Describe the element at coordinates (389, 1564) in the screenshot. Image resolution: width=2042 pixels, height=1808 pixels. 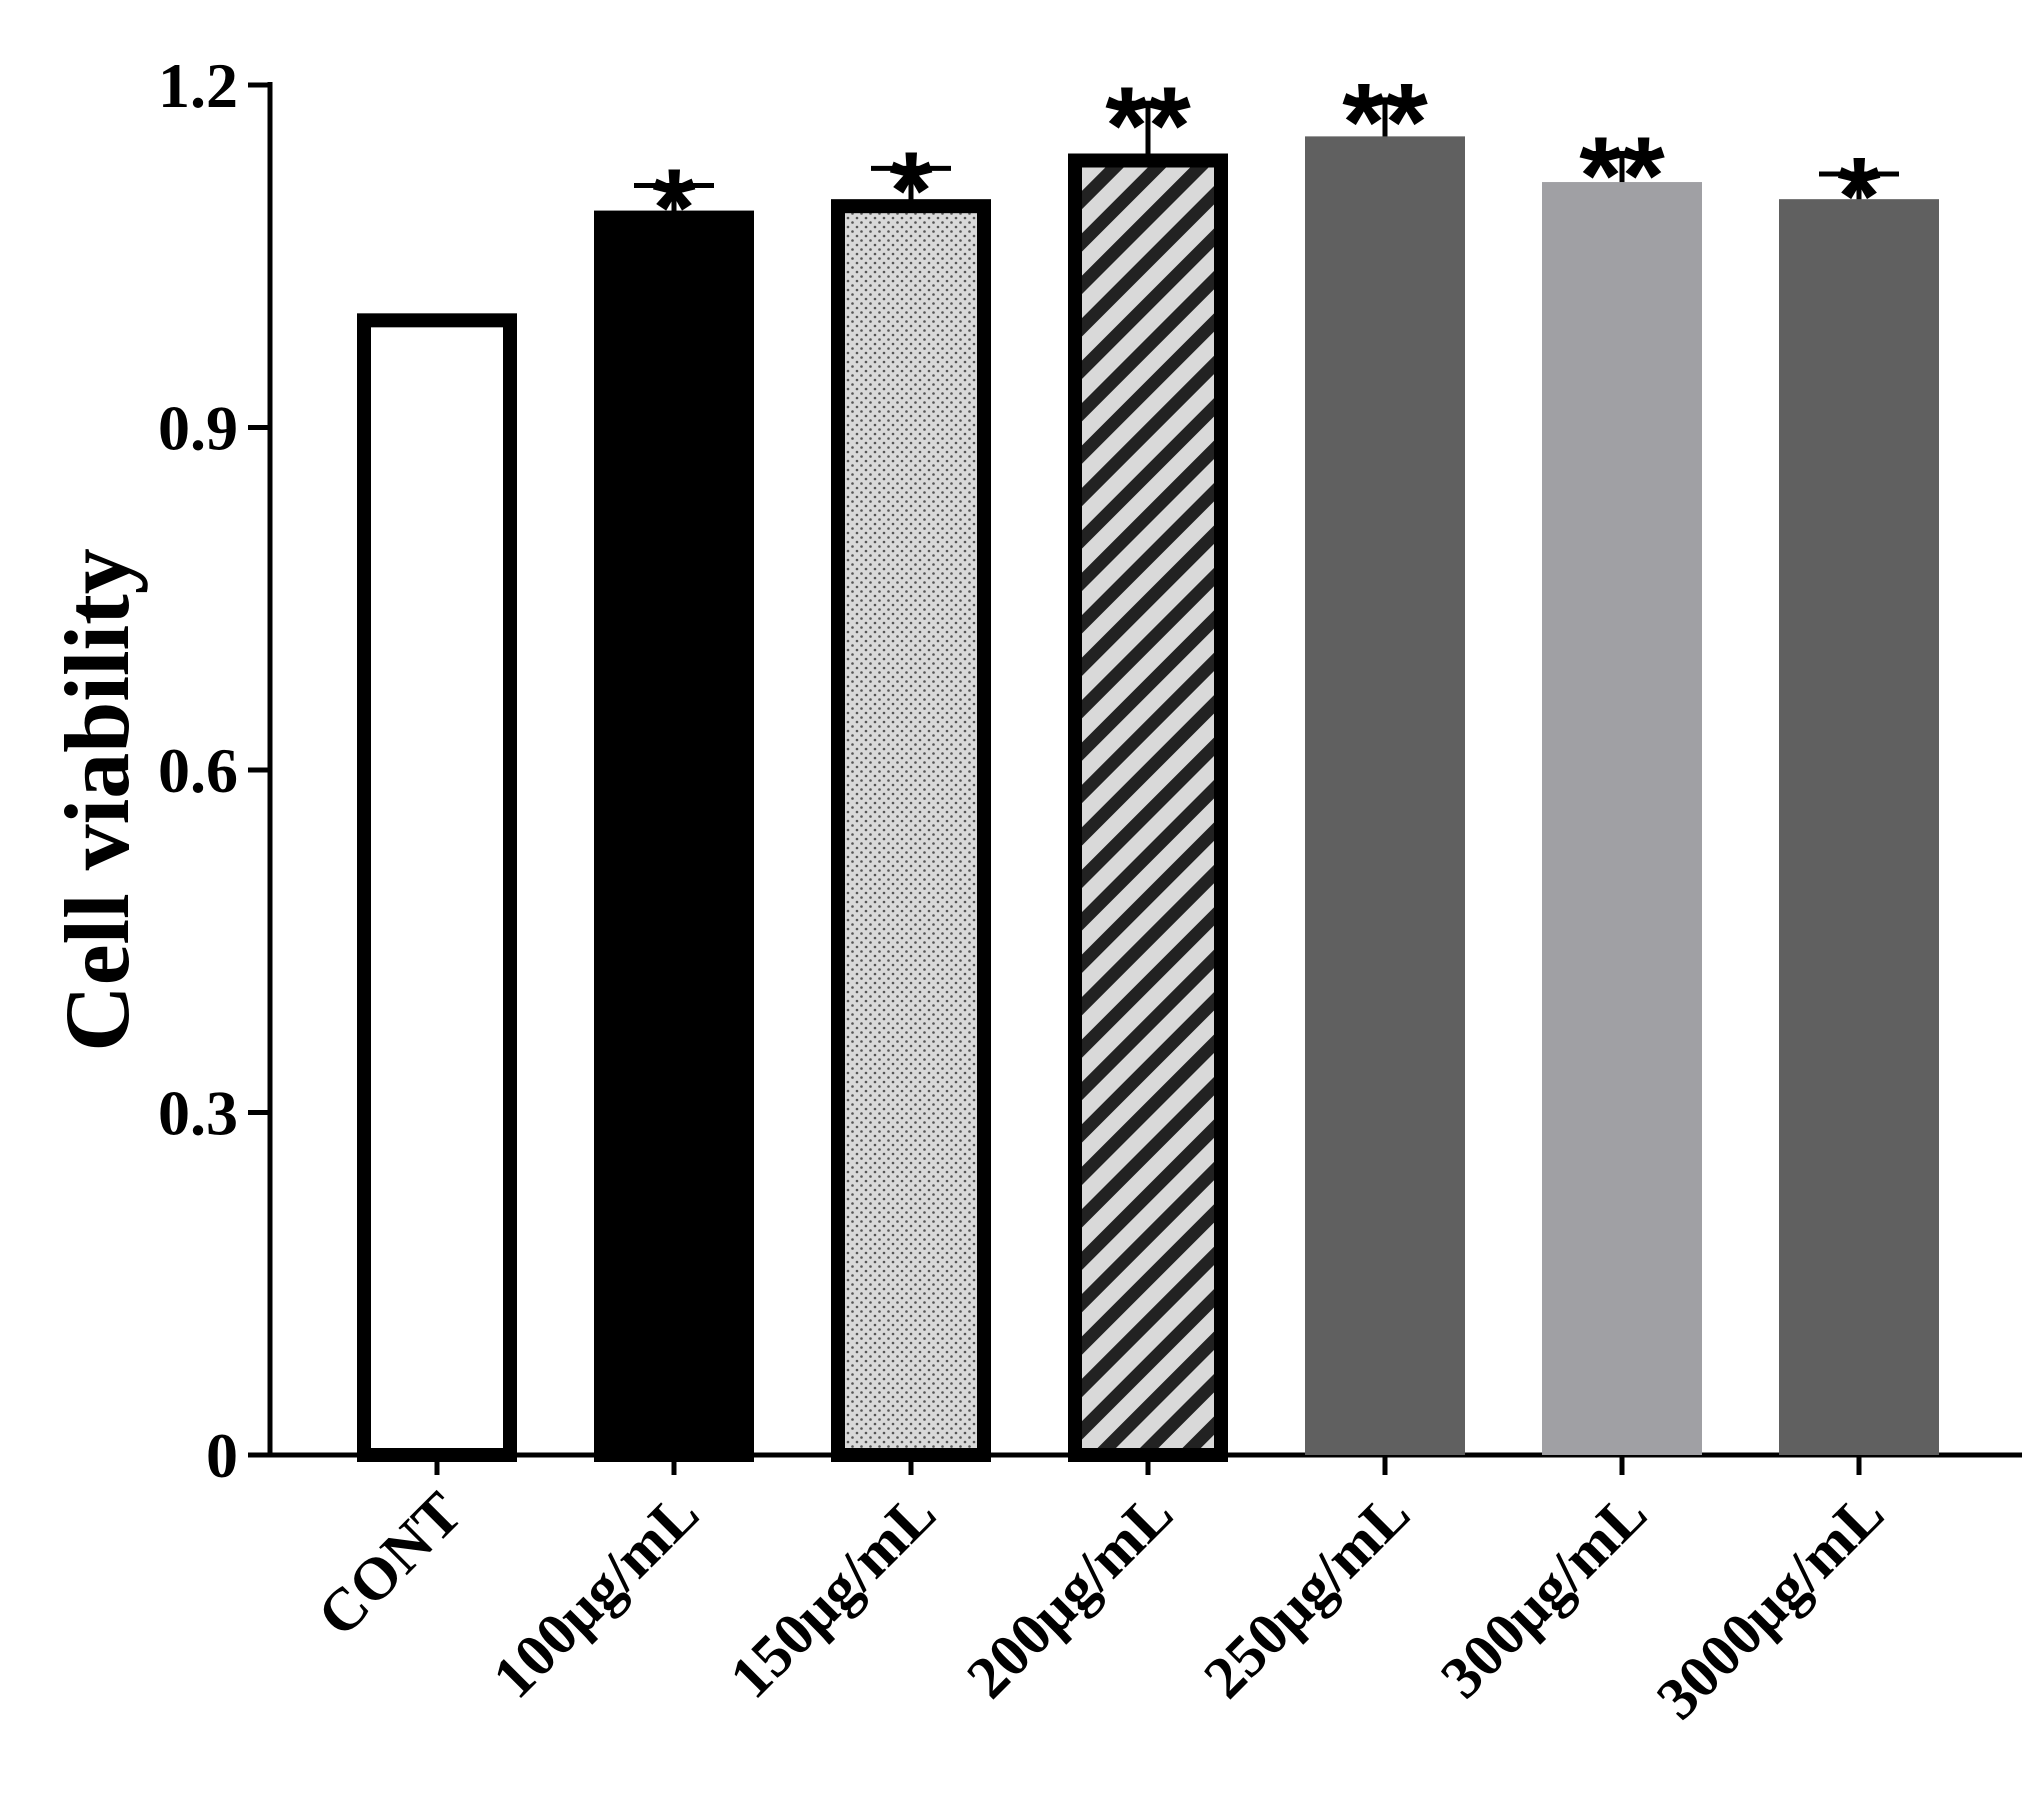
I see `x-category-label: CONT` at that location.